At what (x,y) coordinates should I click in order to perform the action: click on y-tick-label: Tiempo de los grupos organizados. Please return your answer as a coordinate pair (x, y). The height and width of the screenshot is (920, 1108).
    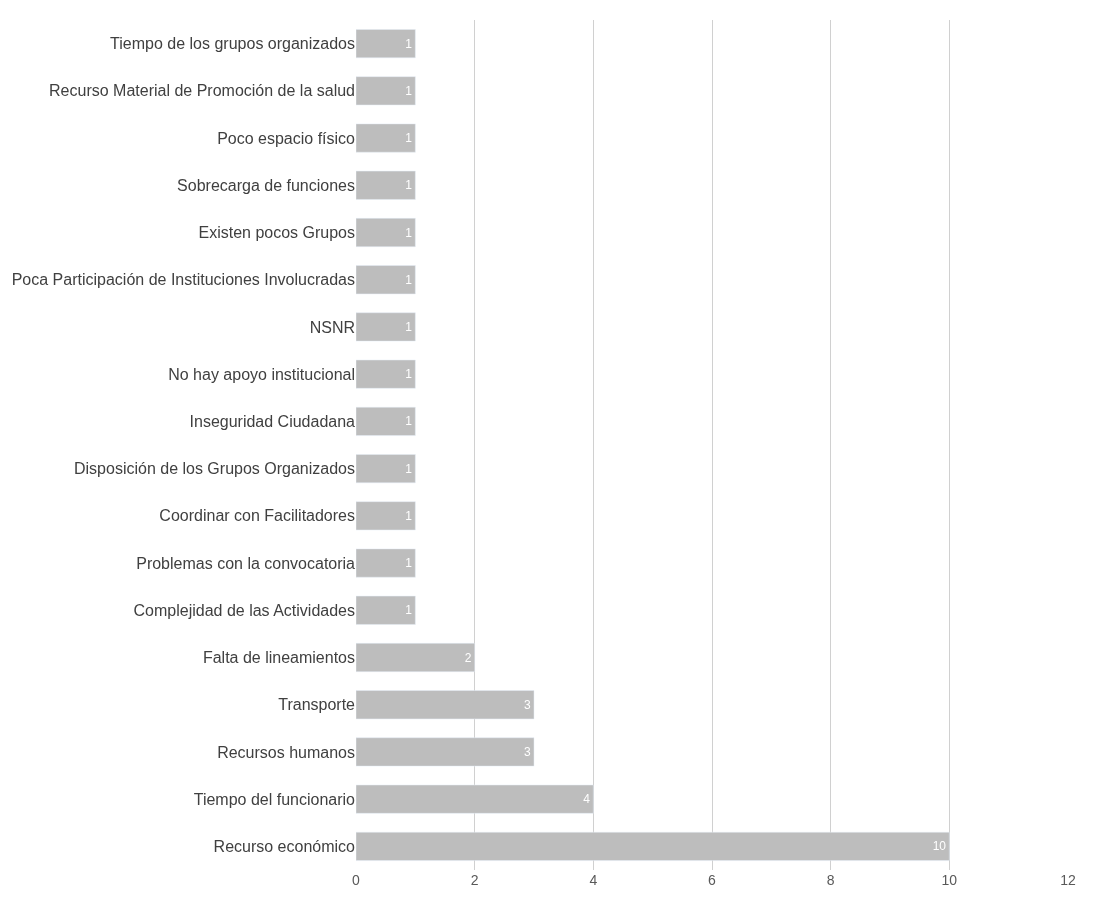
    Looking at the image, I should click on (232, 44).